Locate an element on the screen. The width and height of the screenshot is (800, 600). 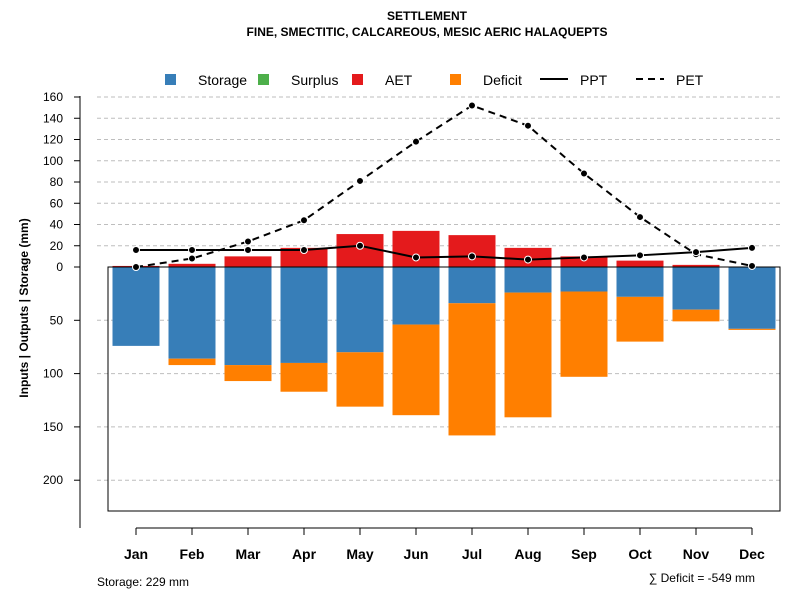
y-tick-label: 80 is located at coordinates (57, 182).